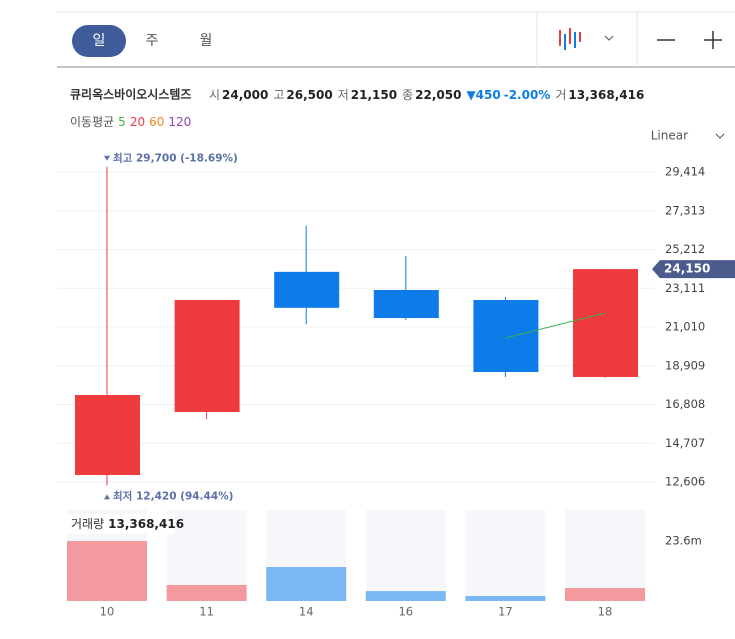 Image resolution: width=735 pixels, height=639 pixels. I want to click on x-tick-label: 18, so click(605, 612).